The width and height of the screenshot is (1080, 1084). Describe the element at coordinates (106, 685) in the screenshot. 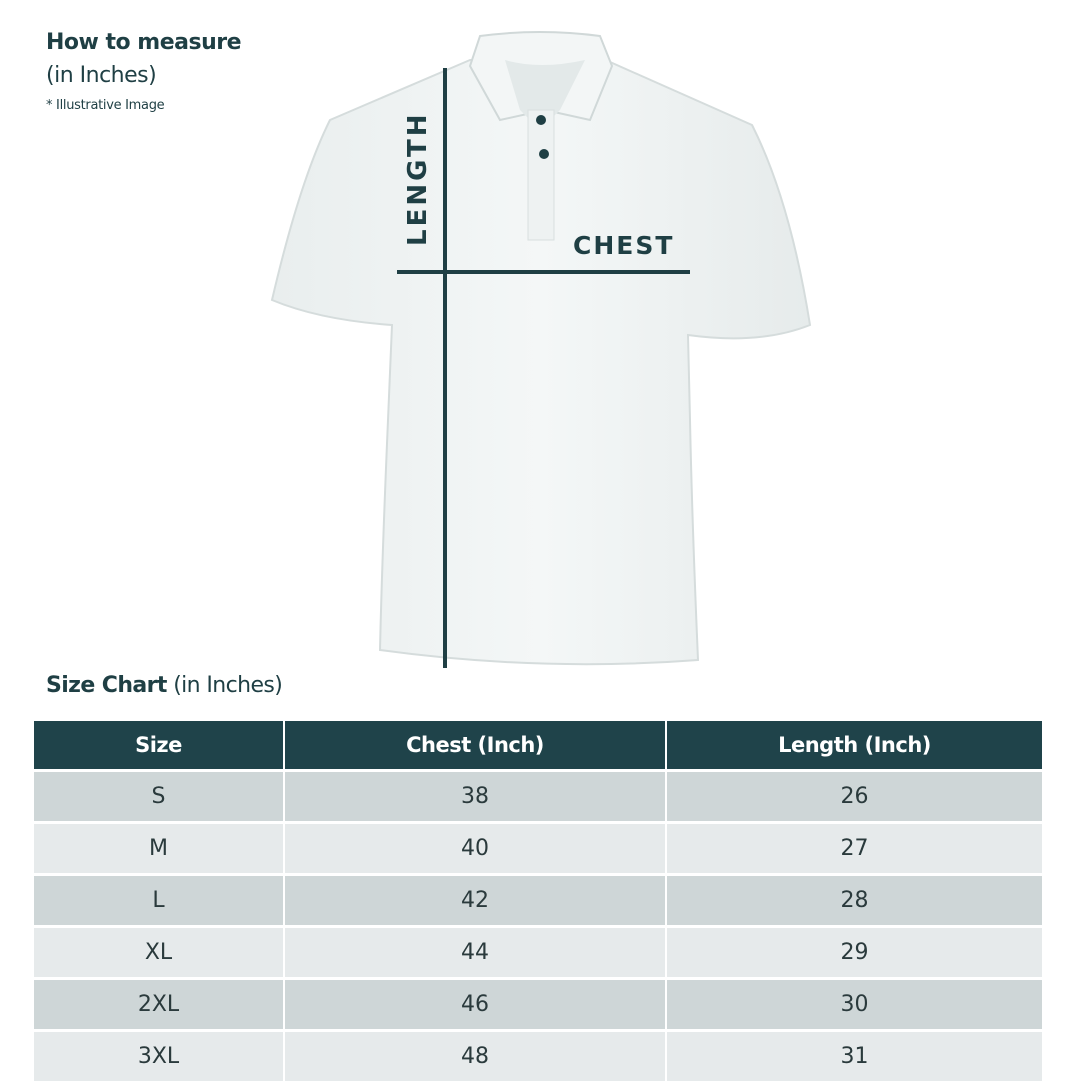

I see `size-chart-title-bold: Size Chart` at that location.